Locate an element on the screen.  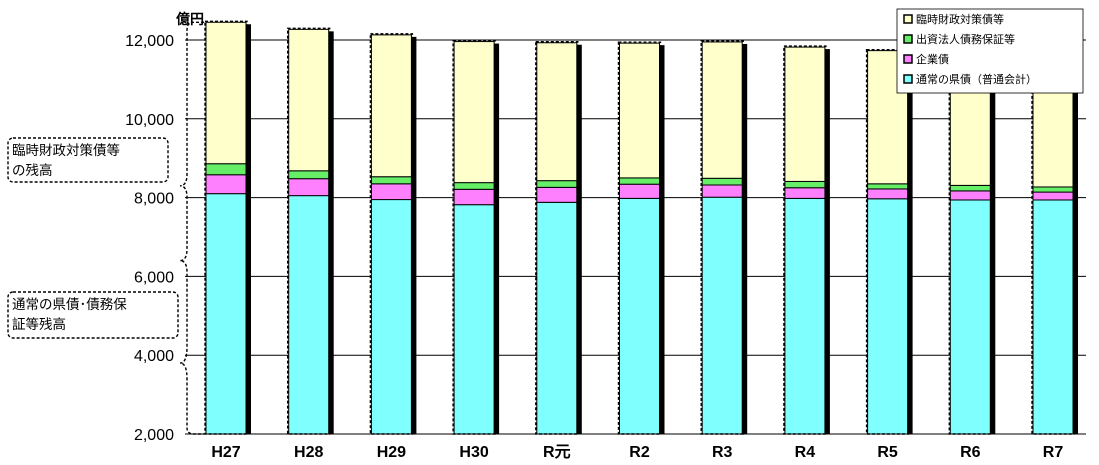
legend-label: 臨時財政対策債等 is located at coordinates (960, 19).